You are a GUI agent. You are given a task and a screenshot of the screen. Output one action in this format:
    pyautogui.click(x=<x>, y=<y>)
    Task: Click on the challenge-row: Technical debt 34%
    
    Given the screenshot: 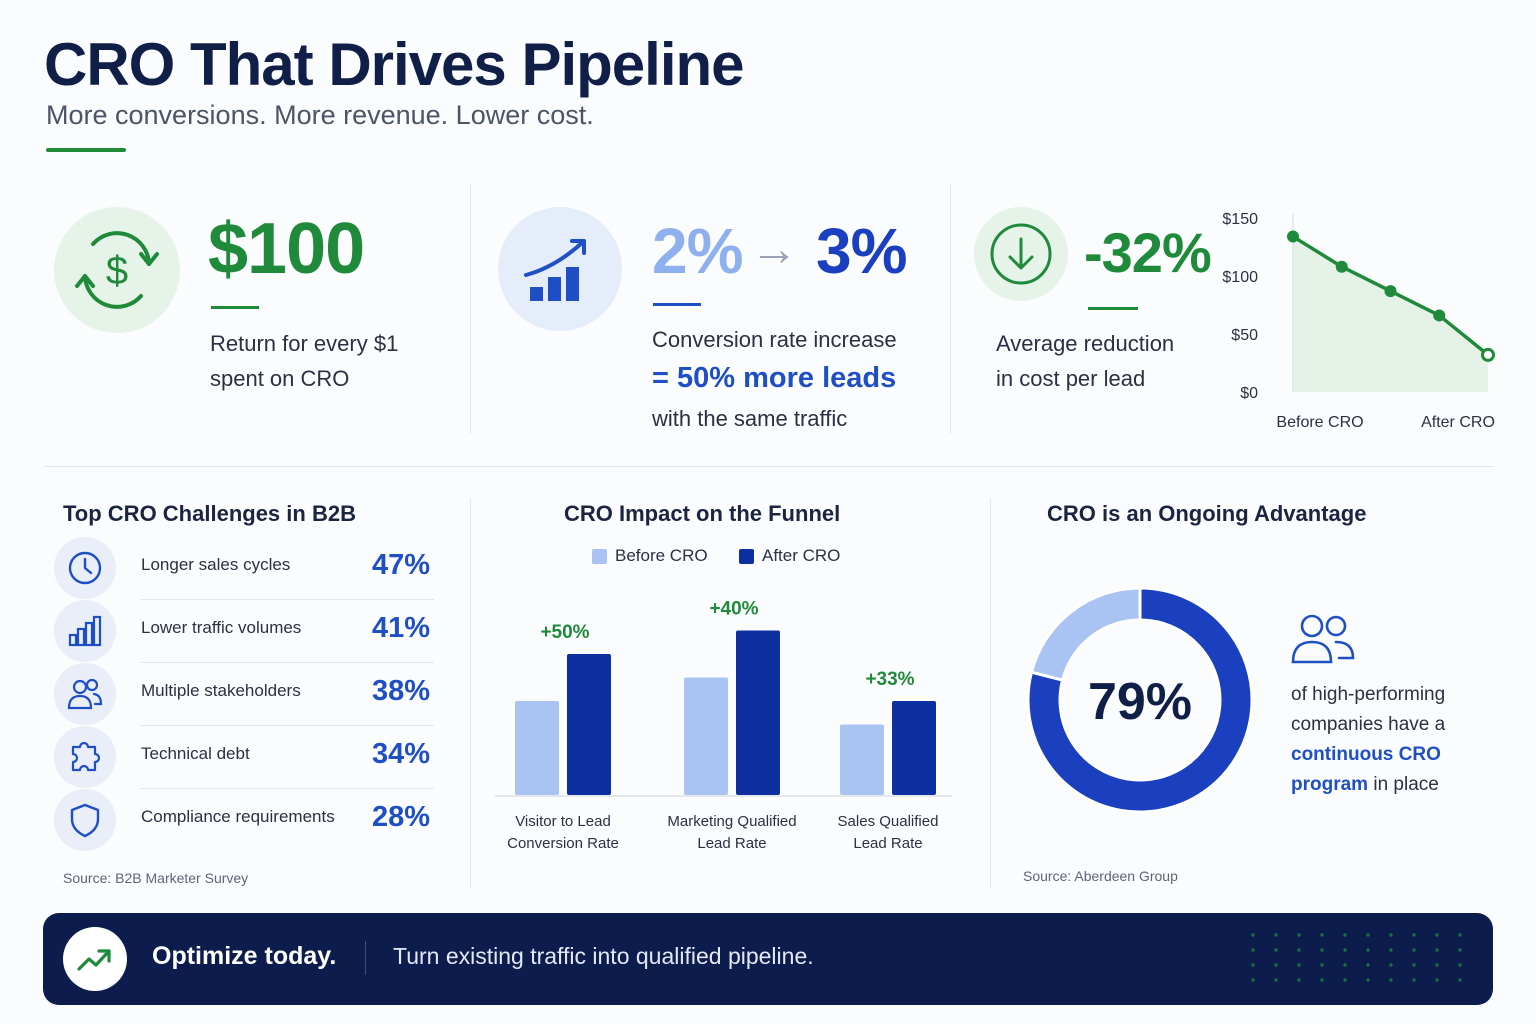 What is the action you would take?
    pyautogui.click(x=244, y=757)
    